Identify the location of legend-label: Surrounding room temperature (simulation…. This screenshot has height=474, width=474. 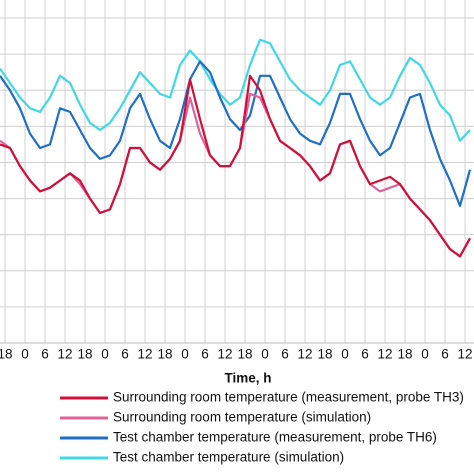
(242, 417).